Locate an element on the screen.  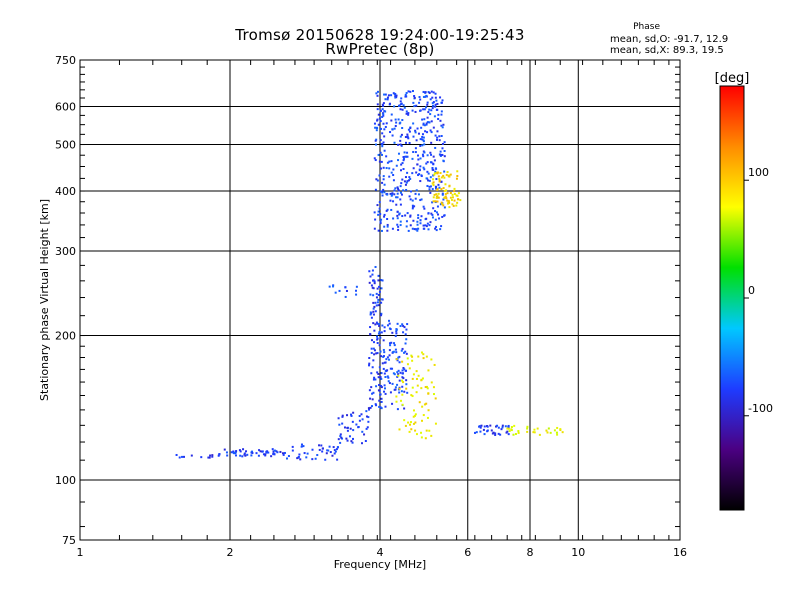
phase-stats-o: mean, sd,O: -91.7, 12.9 is located at coordinates (669, 39).